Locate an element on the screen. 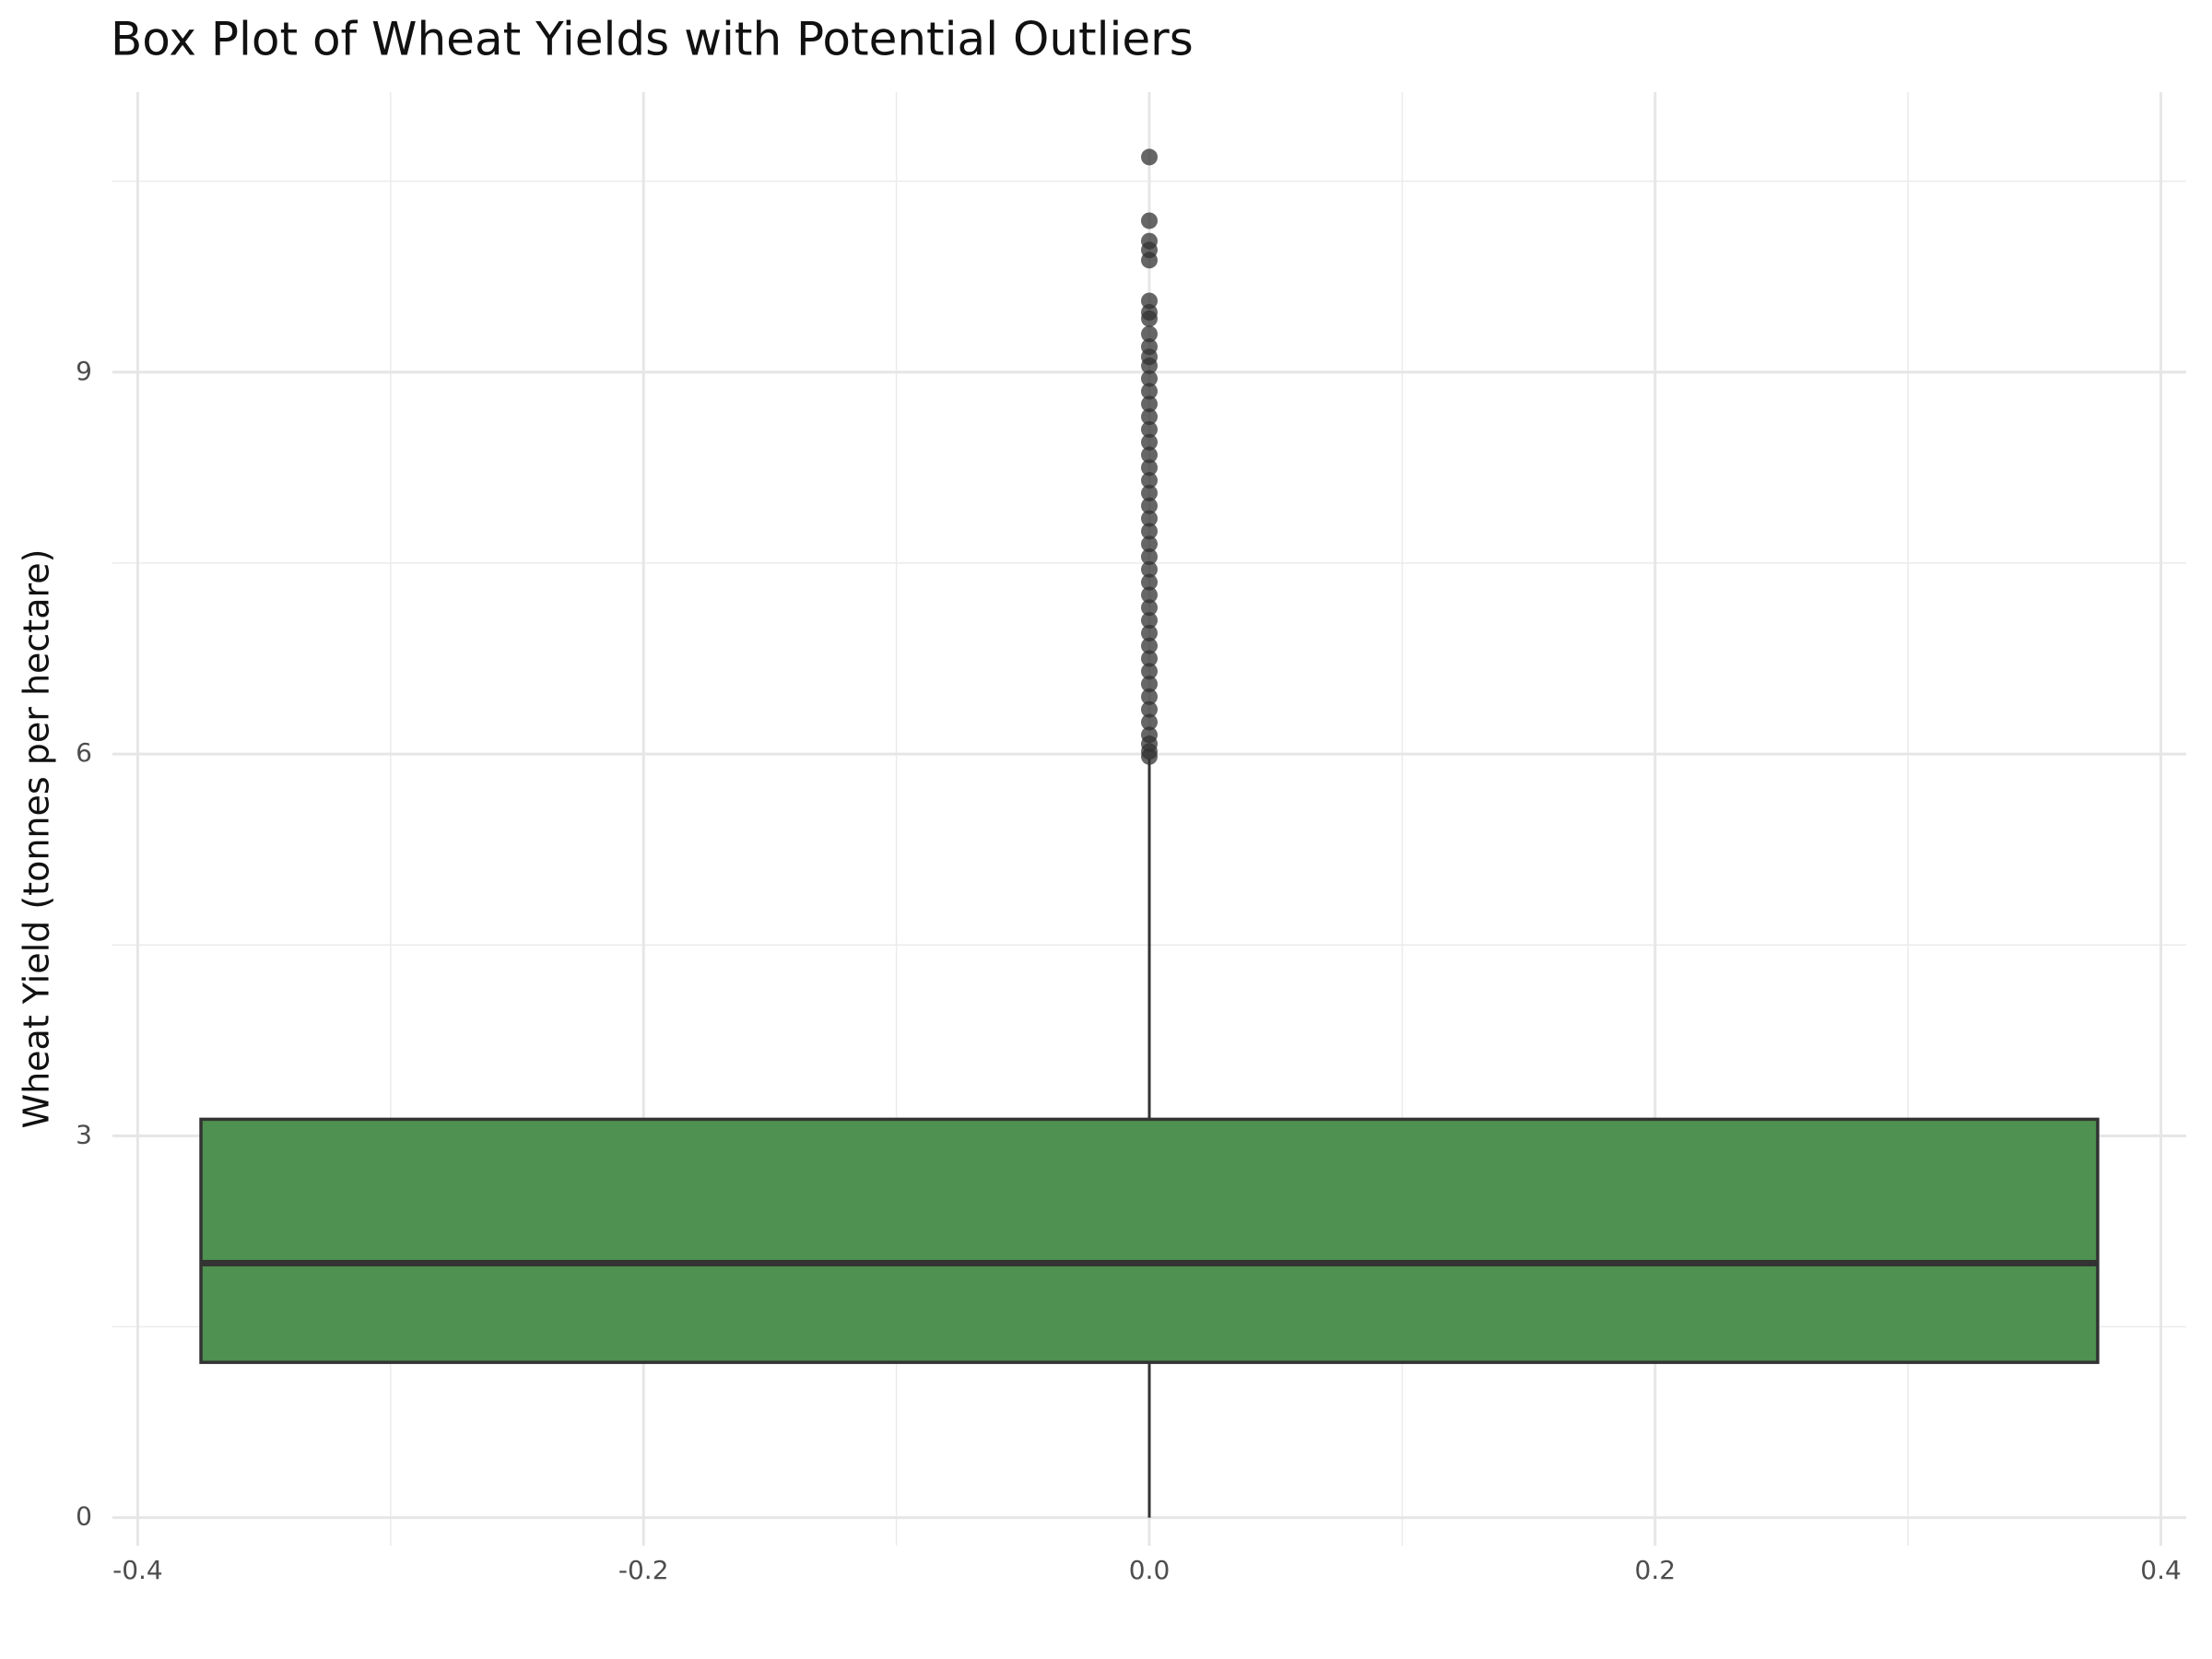 This screenshot has height=1659, width=2212. y-tick-label: 0 is located at coordinates (84, 1516).